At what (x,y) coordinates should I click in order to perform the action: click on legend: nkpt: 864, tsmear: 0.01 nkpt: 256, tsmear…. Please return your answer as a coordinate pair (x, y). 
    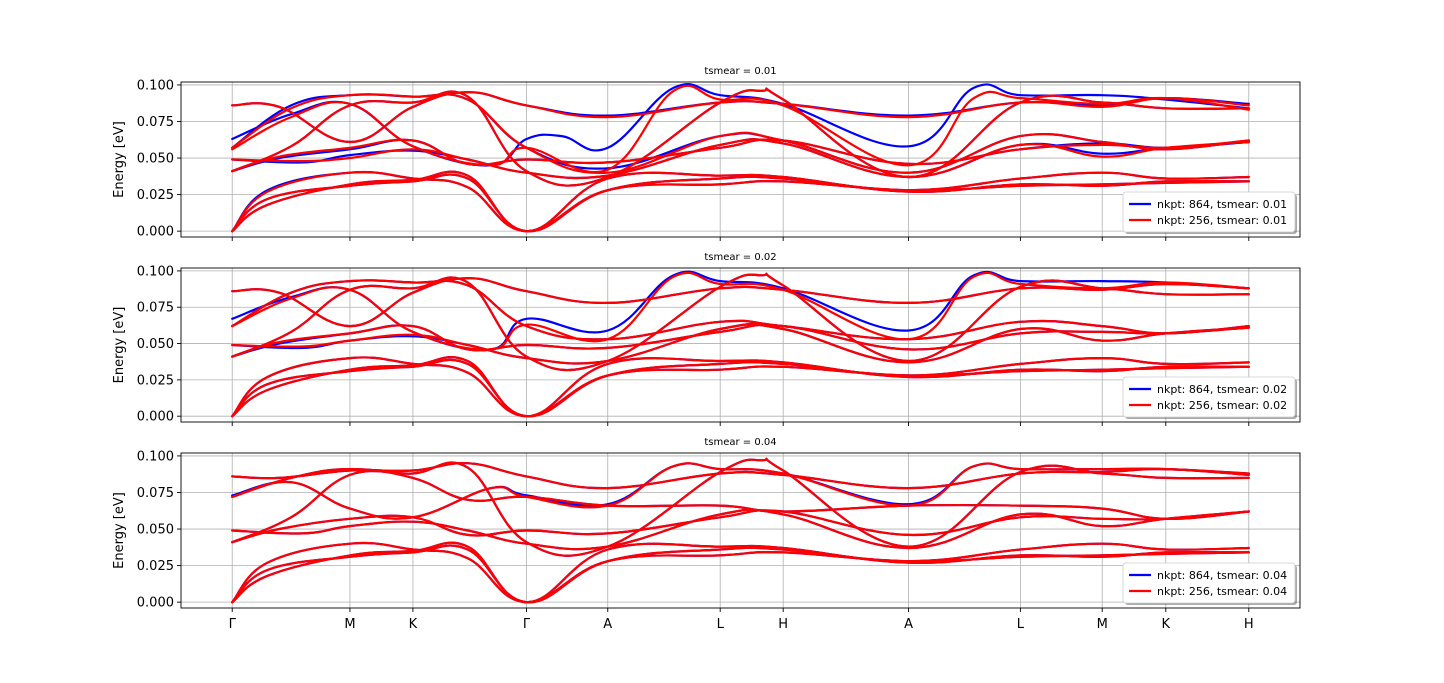
    Looking at the image, I should click on (1209, 212).